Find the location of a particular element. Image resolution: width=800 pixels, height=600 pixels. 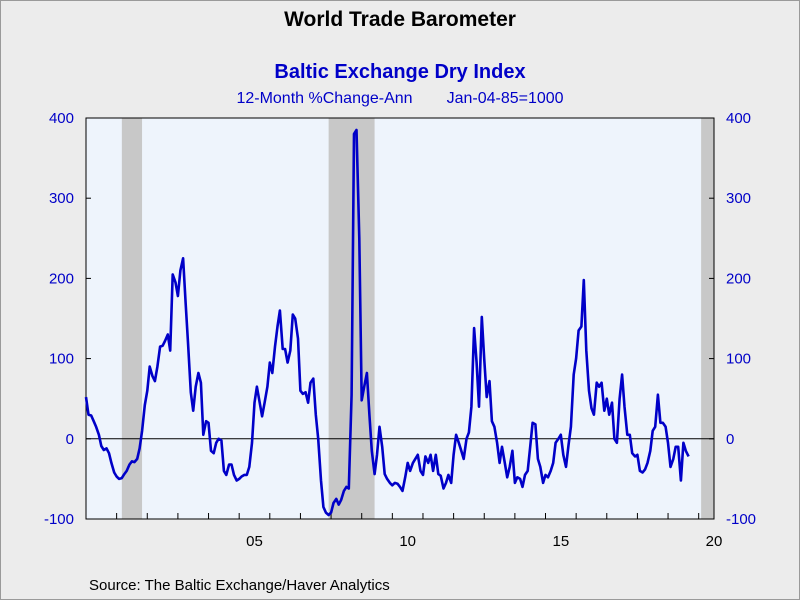

base-label: Jan-04-85=1000 is located at coordinates (505, 98).